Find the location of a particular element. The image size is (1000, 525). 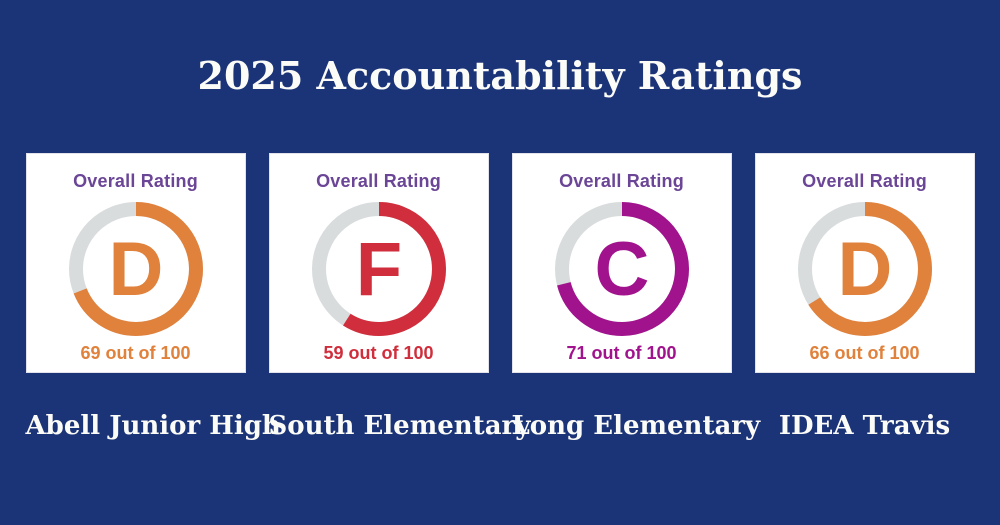

donut-gauge-svg: F is located at coordinates (378, 269).